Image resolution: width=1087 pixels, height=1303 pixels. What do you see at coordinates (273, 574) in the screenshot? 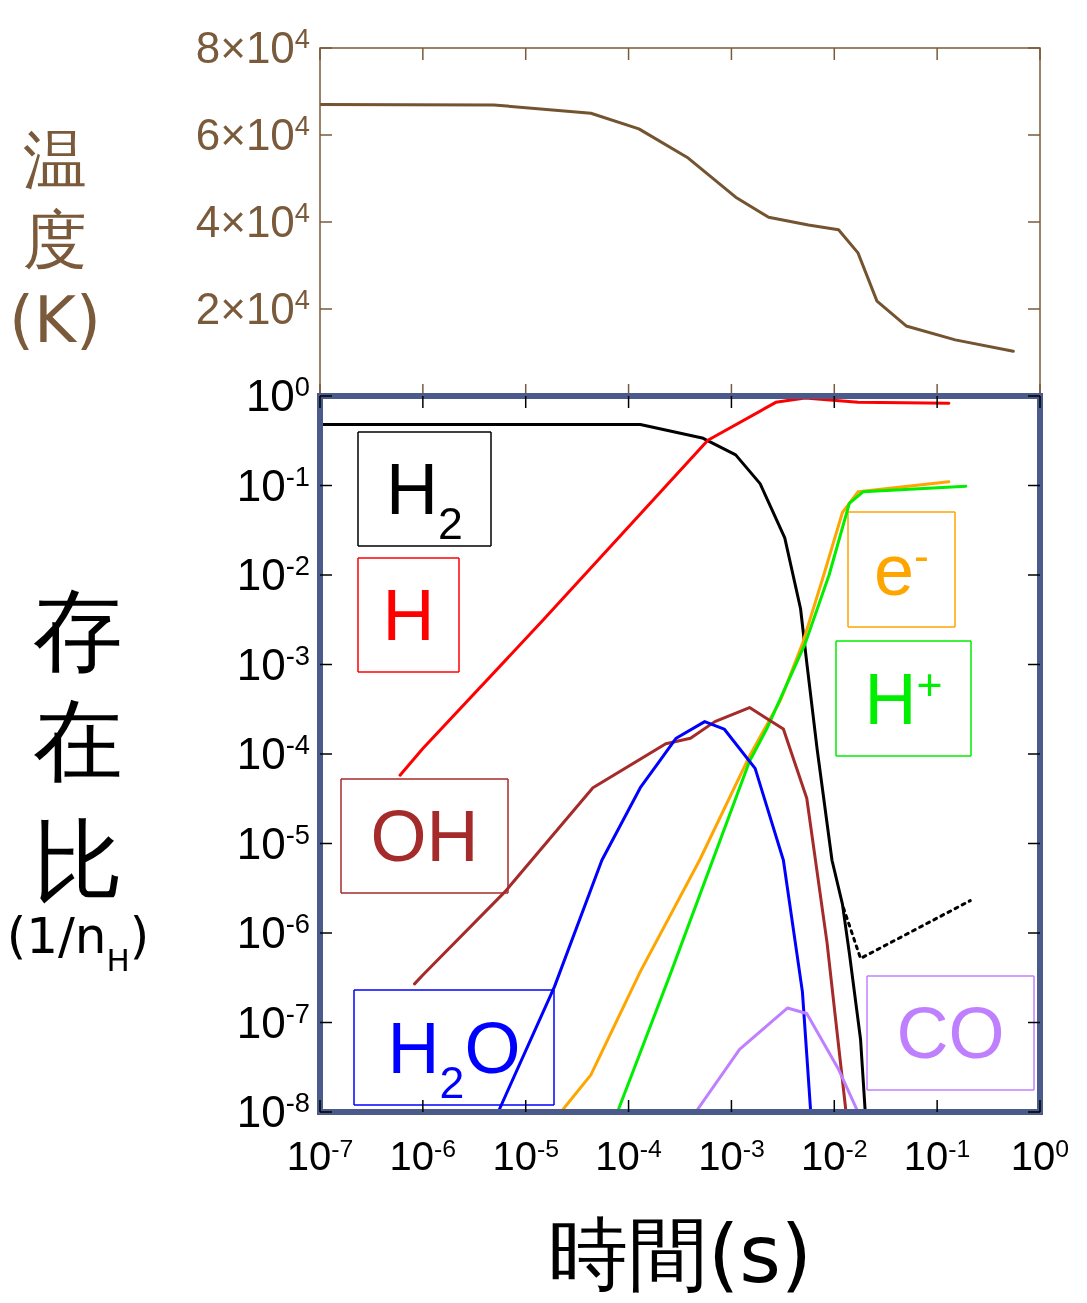
I see `y-tick-label: 10$^{-2}$` at bounding box center [273, 574].